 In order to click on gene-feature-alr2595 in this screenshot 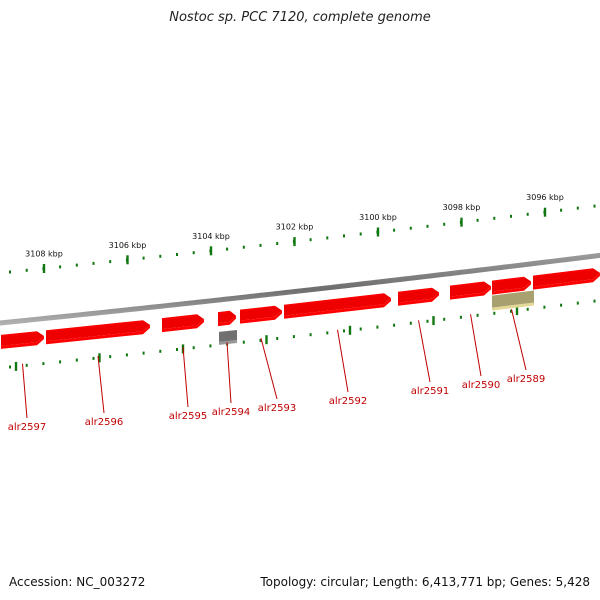, I will do `click(182, 323)`.